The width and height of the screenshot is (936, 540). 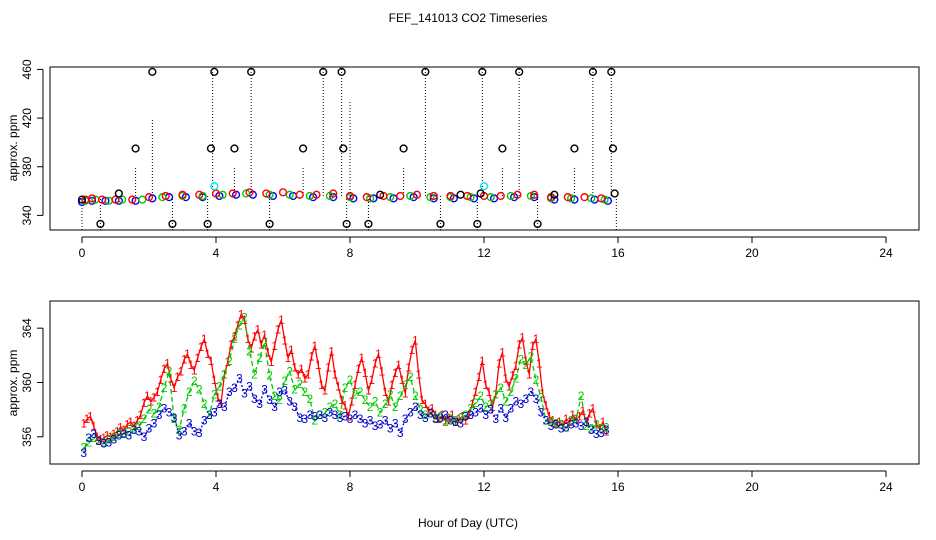 I want to click on bottom-y-tick-label: 360, so click(x=27, y=382).